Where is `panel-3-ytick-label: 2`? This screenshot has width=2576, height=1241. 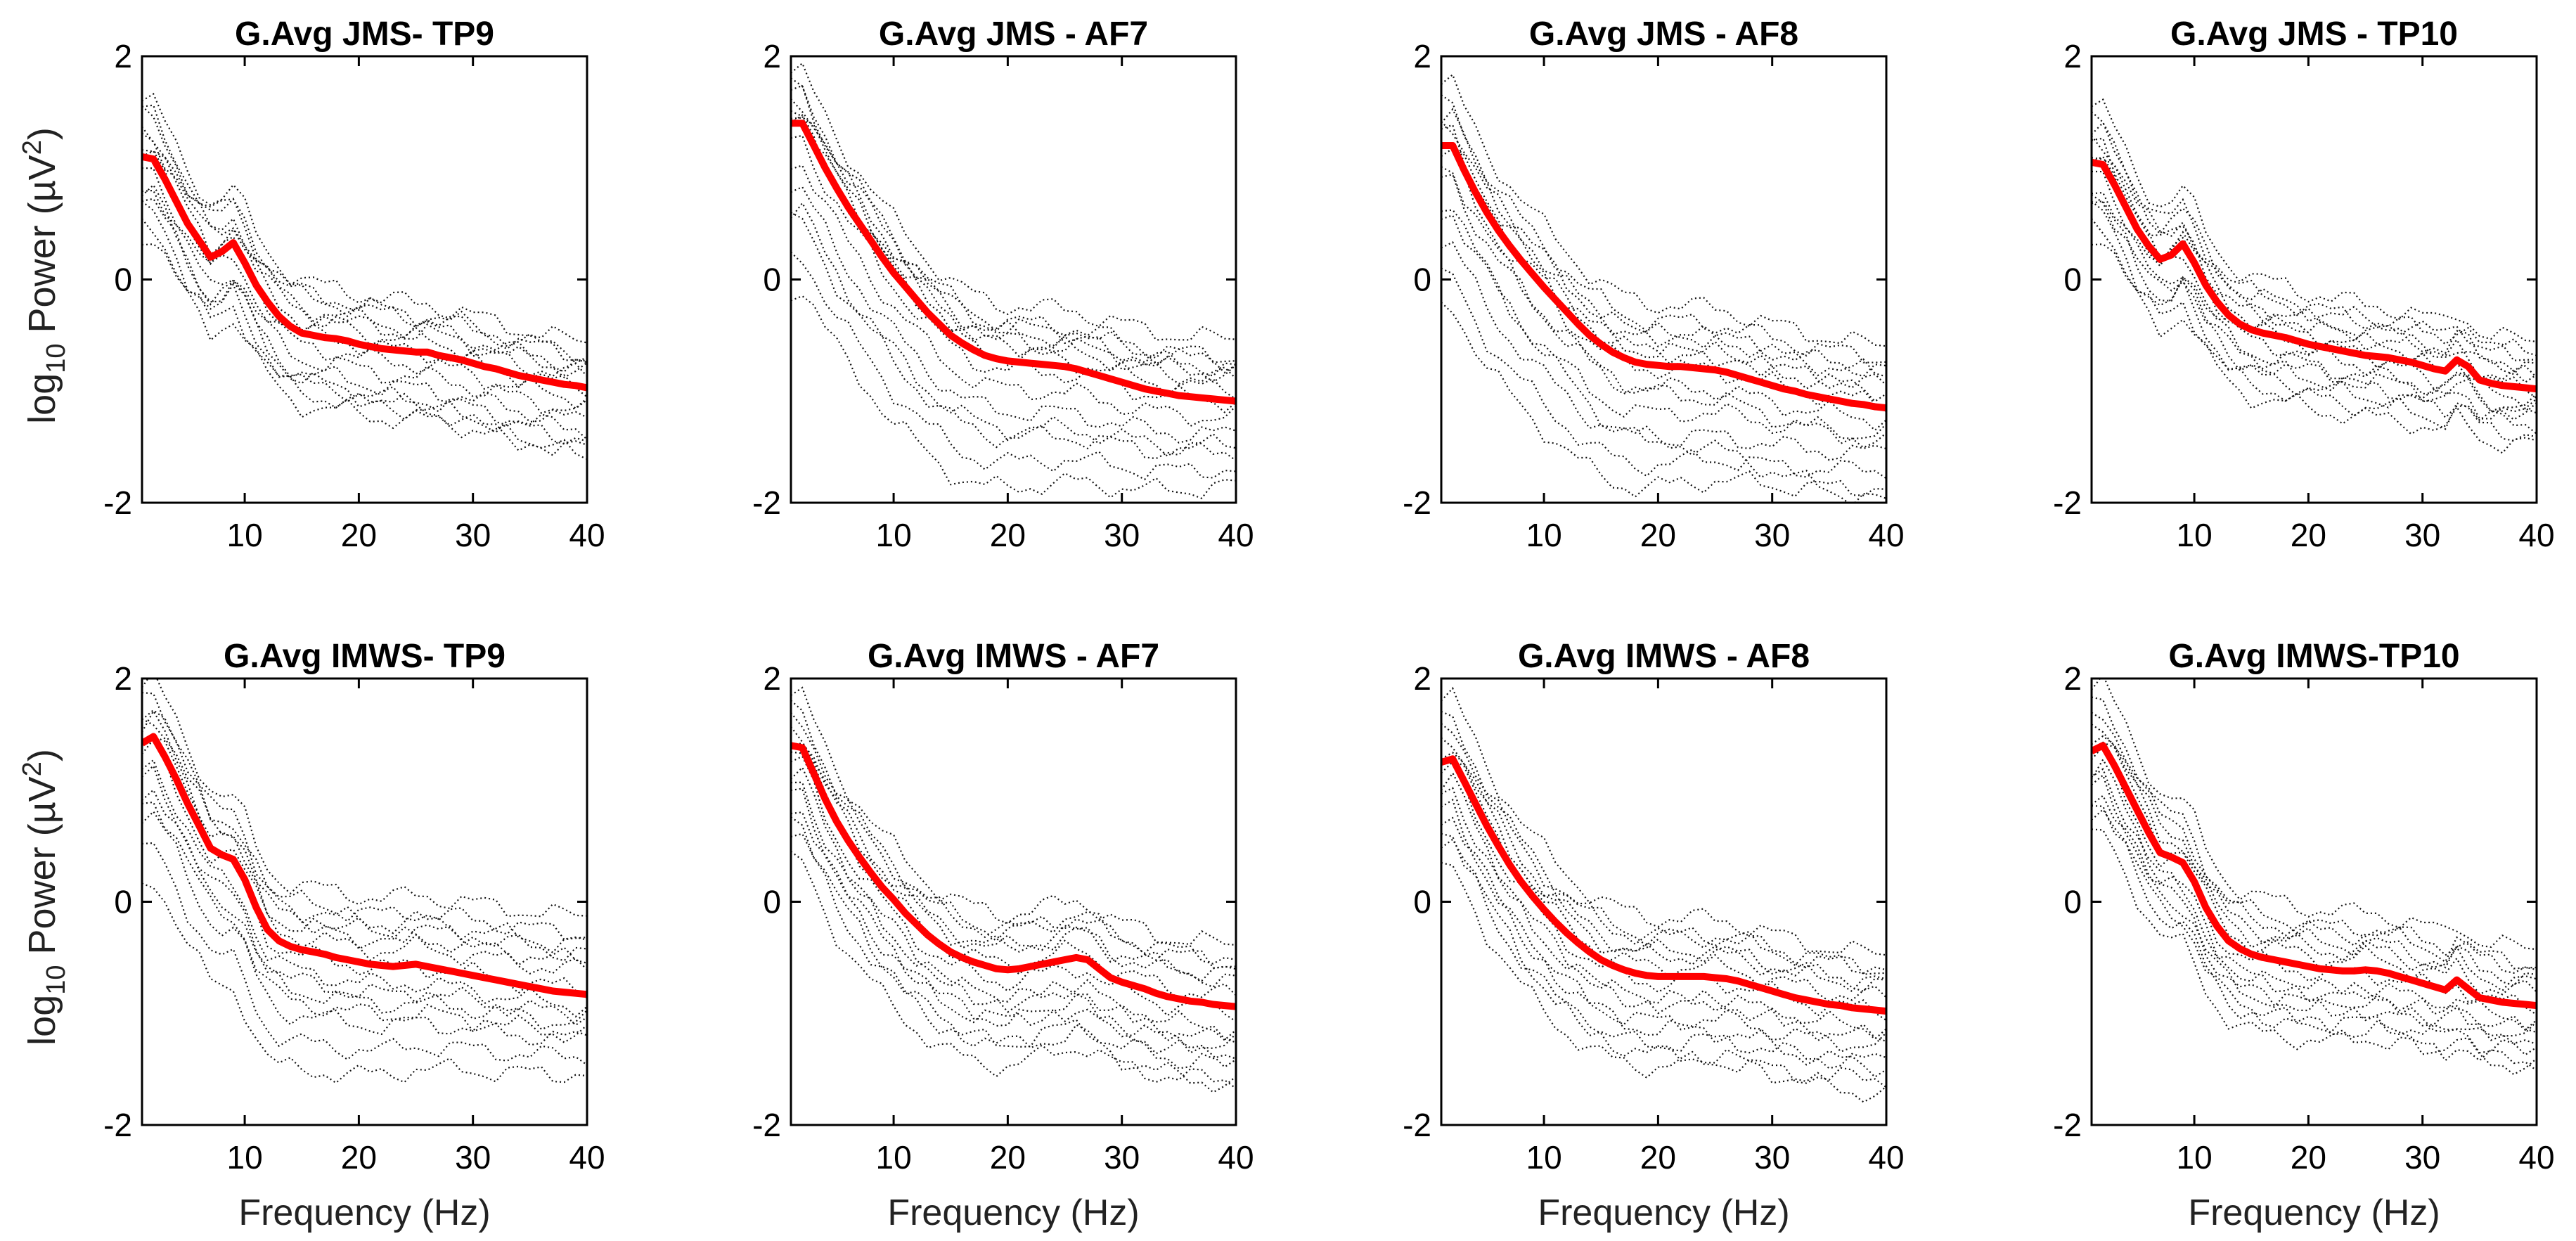 panel-3-ytick-label: 2 is located at coordinates (1422, 56).